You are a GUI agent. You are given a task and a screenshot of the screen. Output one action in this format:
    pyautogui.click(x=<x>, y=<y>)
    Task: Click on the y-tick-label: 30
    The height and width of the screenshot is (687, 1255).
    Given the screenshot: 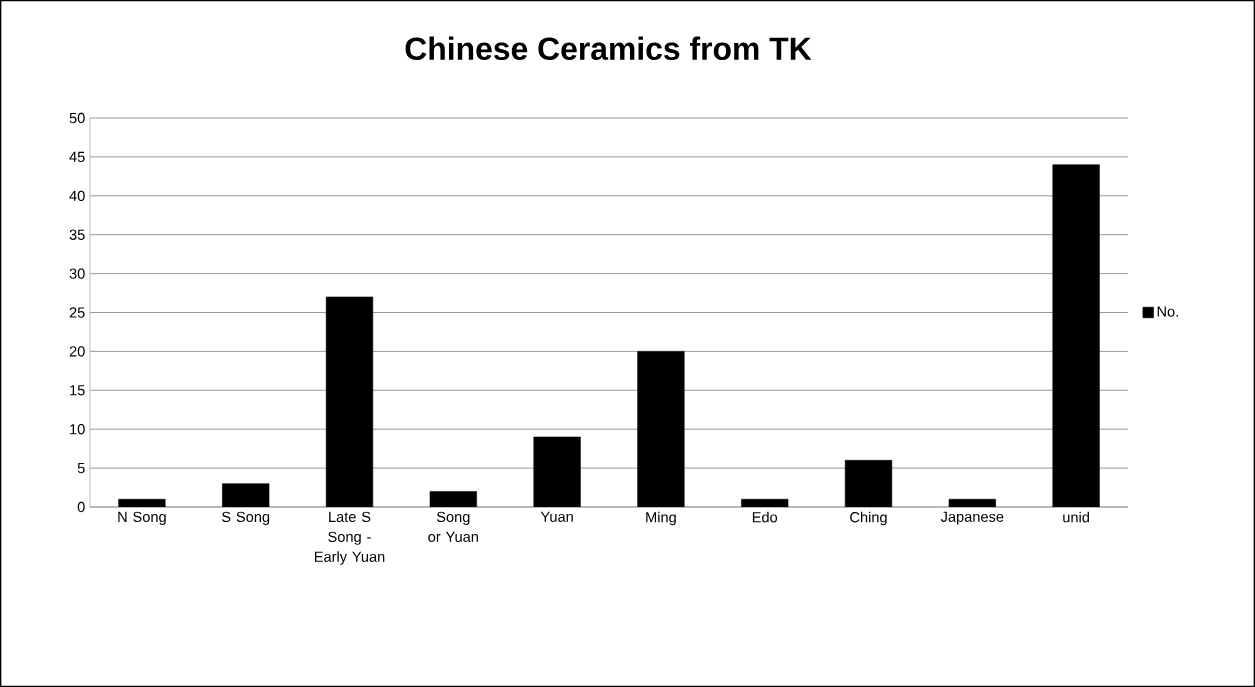 What is the action you would take?
    pyautogui.click(x=77, y=273)
    